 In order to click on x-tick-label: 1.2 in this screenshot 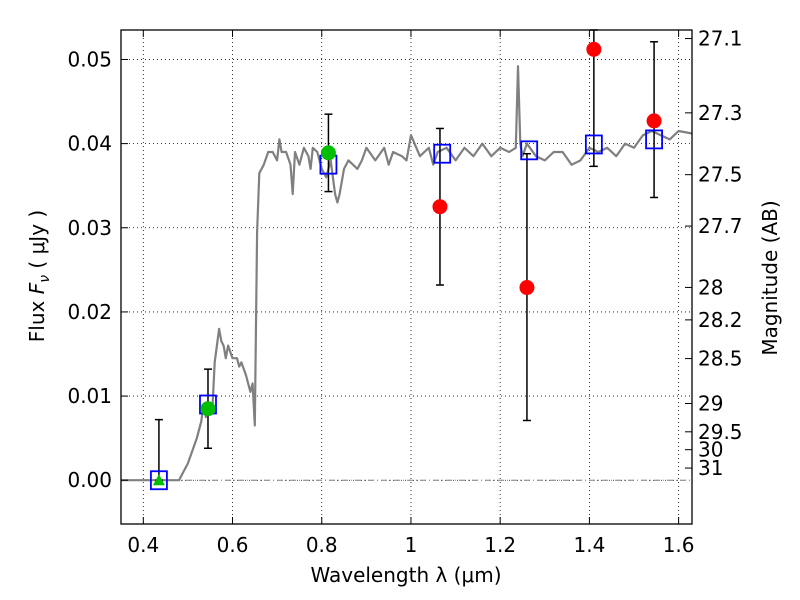, I will do `click(500, 545)`.